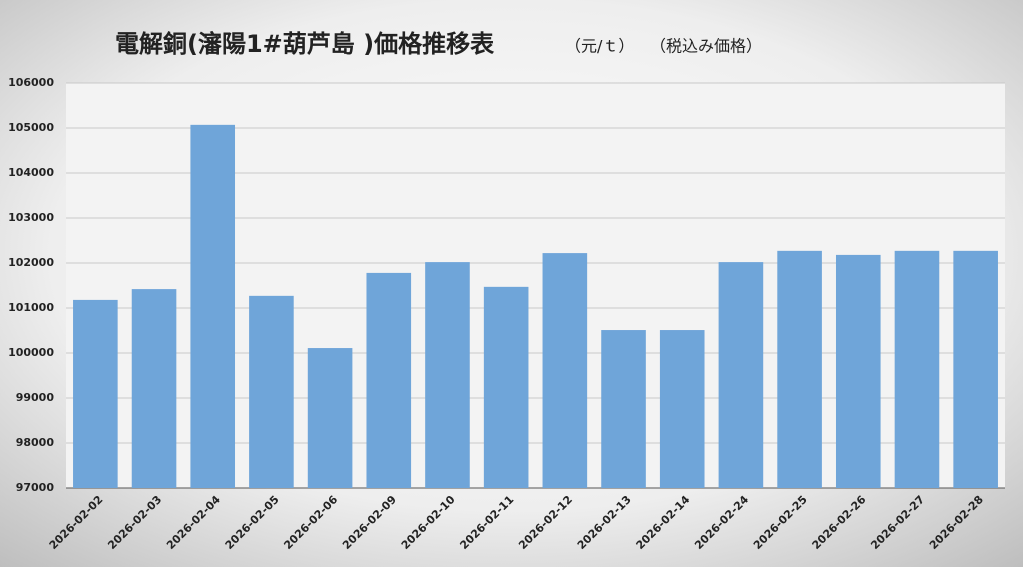  I want to click on y-tick-label: 97000, so click(35, 487).